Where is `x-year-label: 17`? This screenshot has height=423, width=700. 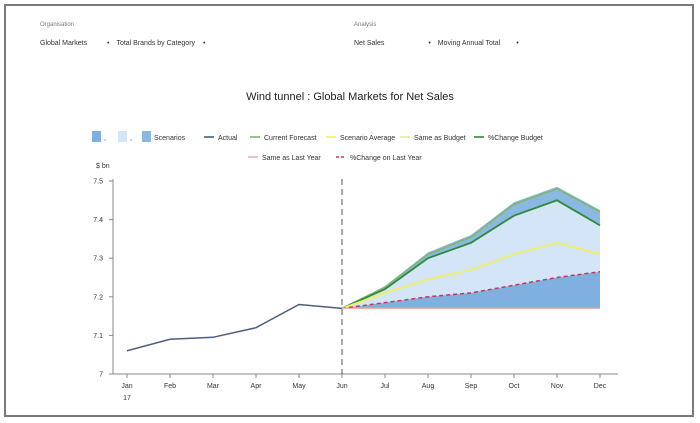
x-year-label: 17 is located at coordinates (127, 398).